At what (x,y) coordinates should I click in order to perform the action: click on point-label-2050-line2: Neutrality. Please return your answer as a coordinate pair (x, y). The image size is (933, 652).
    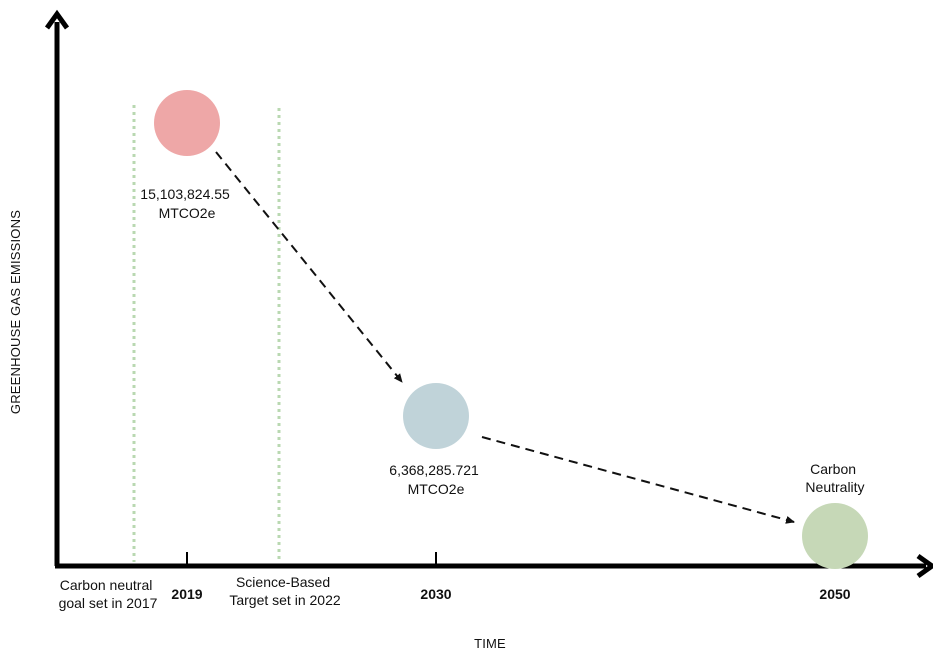
    Looking at the image, I should click on (834, 487).